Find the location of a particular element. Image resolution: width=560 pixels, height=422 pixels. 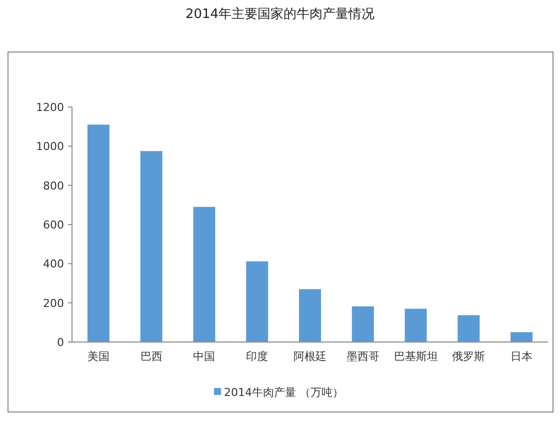

x-tick-label: 巴西 is located at coordinates (151, 356).